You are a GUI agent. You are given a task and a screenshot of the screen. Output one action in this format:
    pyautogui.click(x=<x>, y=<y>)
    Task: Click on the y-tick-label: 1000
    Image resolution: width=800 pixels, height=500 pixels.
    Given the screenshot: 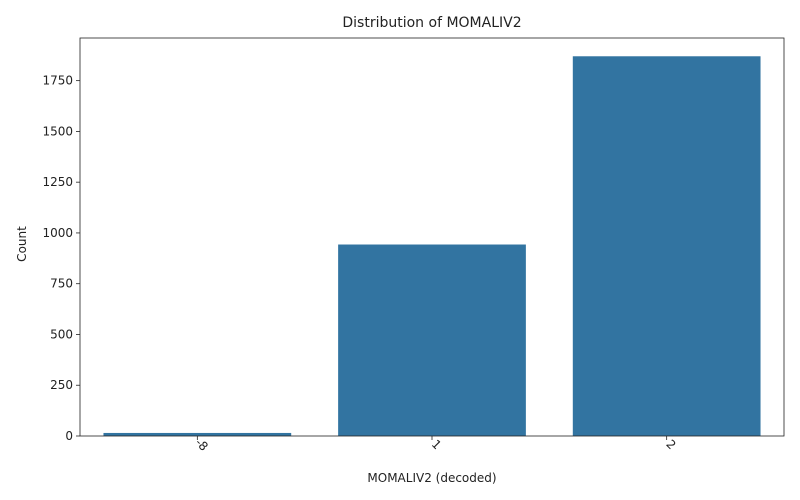 What is the action you would take?
    pyautogui.click(x=57, y=233)
    